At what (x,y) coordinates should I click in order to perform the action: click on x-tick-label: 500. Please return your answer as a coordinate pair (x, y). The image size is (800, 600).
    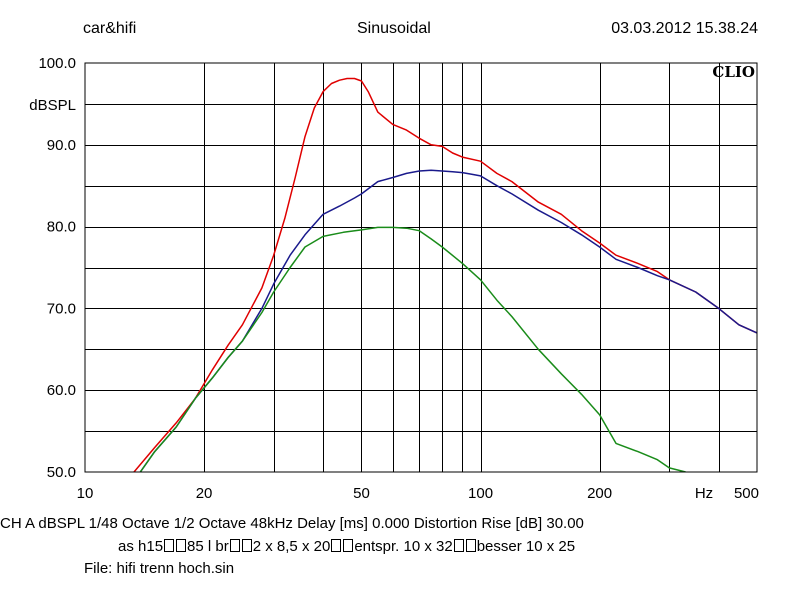
    Looking at the image, I should click on (746, 493).